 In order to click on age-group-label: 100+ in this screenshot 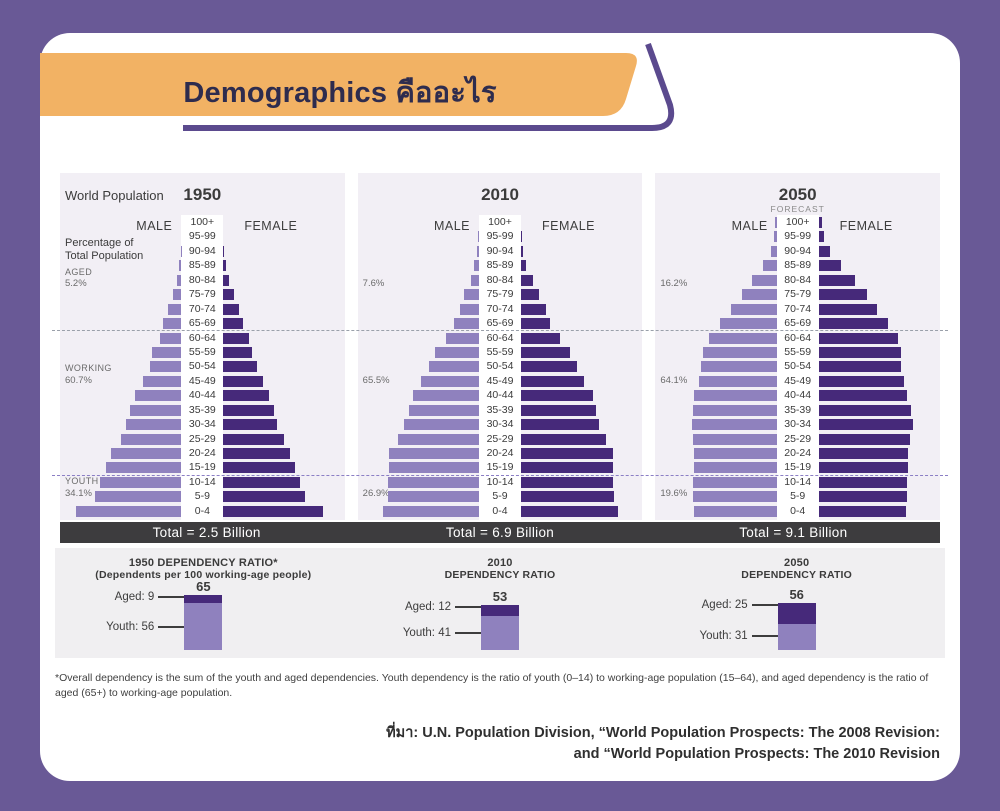, I will do `click(500, 222)`.